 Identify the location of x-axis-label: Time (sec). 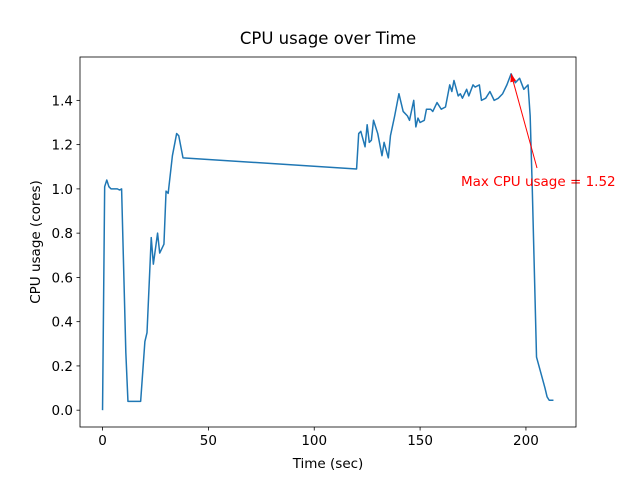
(328, 464).